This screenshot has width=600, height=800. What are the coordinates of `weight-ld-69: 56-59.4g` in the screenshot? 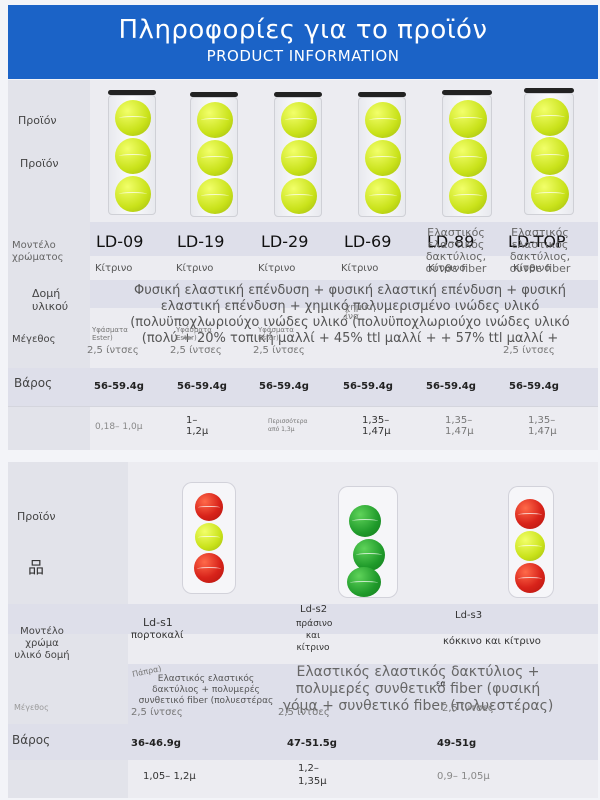 It's located at (368, 386).